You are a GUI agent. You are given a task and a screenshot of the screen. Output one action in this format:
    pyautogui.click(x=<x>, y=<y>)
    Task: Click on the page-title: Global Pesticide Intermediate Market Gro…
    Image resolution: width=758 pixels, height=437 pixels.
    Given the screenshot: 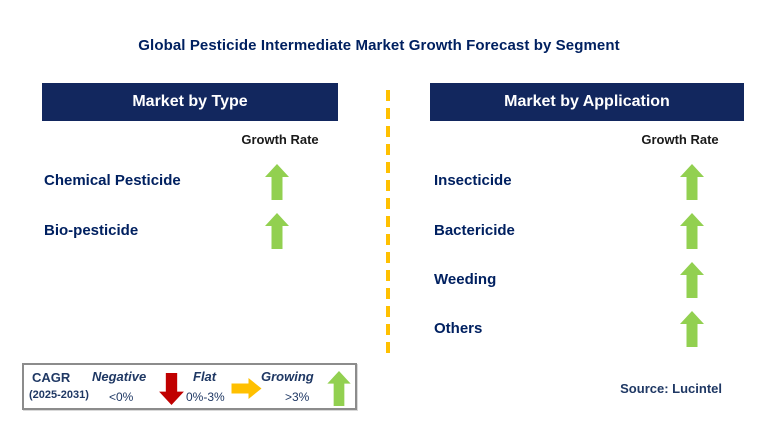 What is the action you would take?
    pyautogui.click(x=379, y=45)
    